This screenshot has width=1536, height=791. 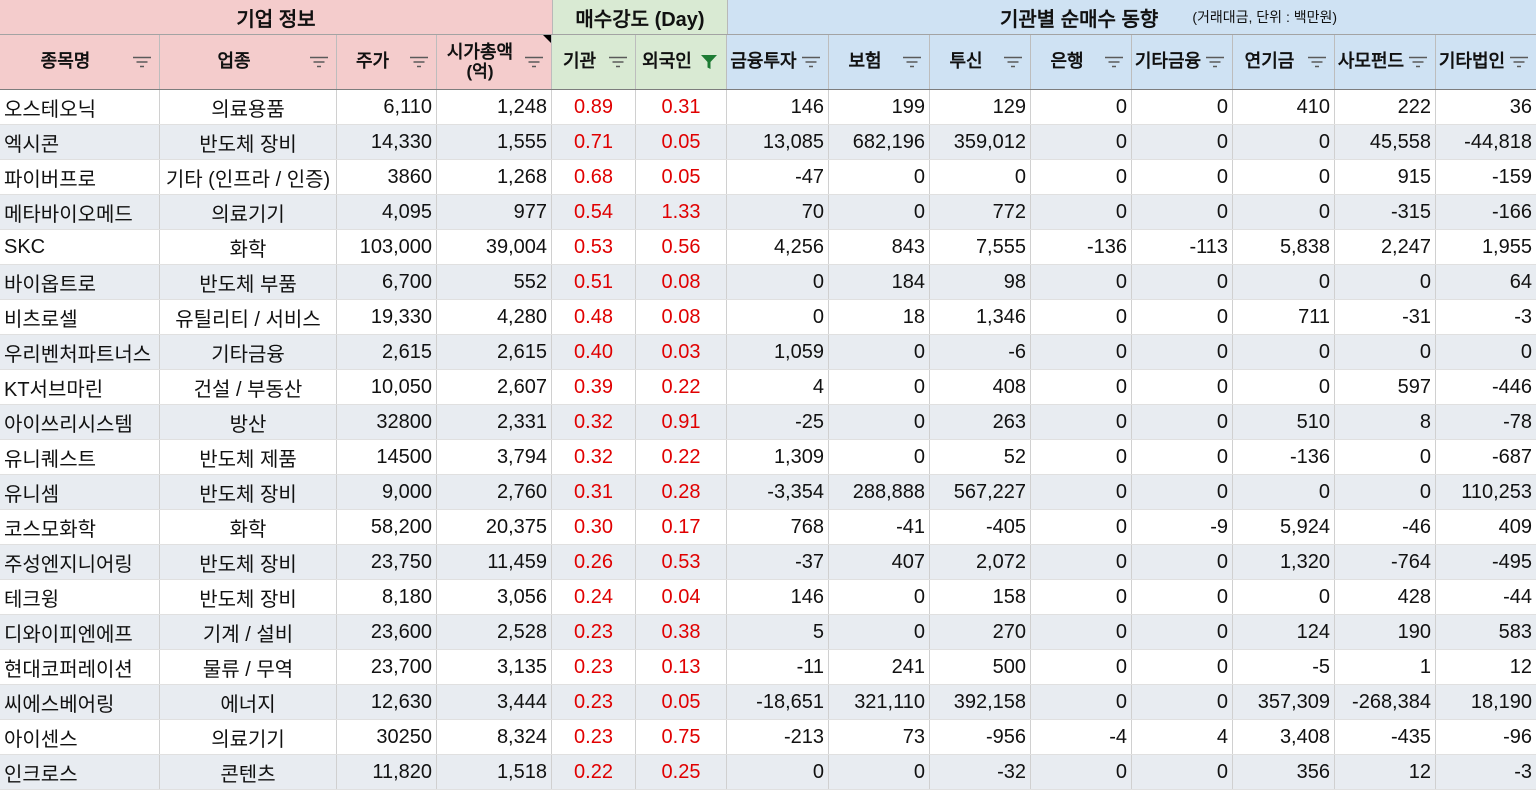 What do you see at coordinates (80, 177) in the screenshot?
I see `stock-name-cell: 파이버프로` at bounding box center [80, 177].